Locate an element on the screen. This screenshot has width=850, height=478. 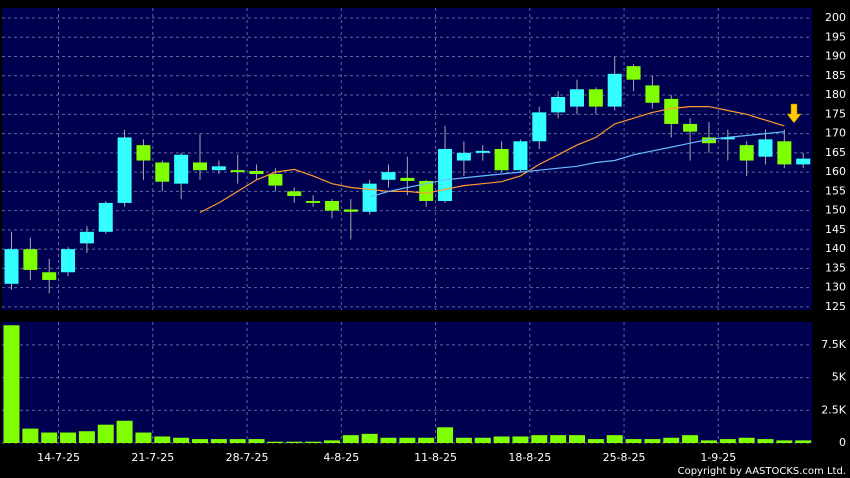
x-tick-label: 25-8-25 is located at coordinates (624, 457).